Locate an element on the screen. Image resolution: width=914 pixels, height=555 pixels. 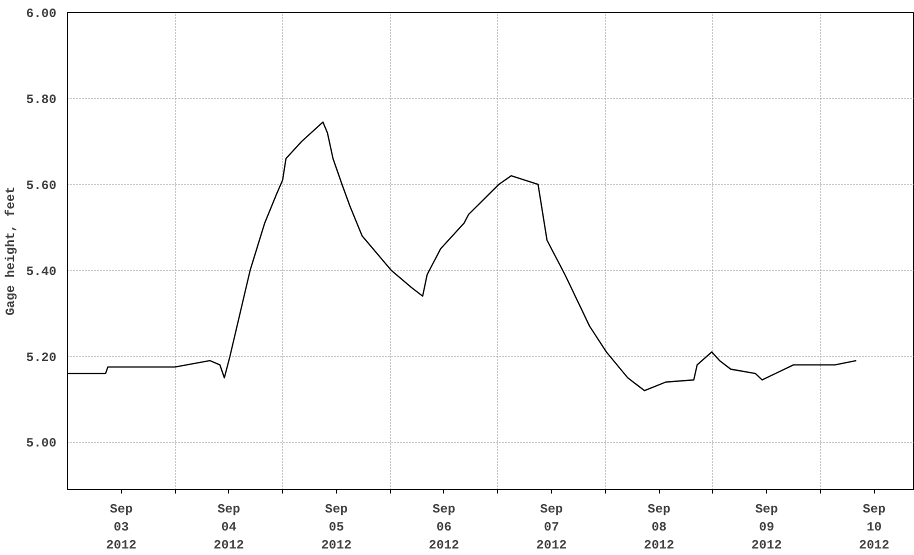
x-tick-label: Sep 06 2012 is located at coordinates (444, 527).